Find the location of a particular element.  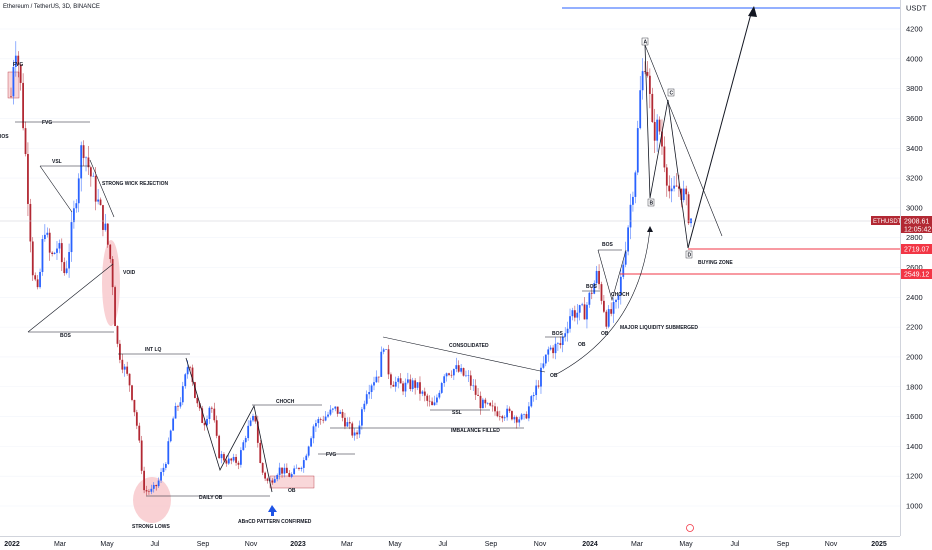

ann-ob-2023-b: OB is located at coordinates (582, 345).